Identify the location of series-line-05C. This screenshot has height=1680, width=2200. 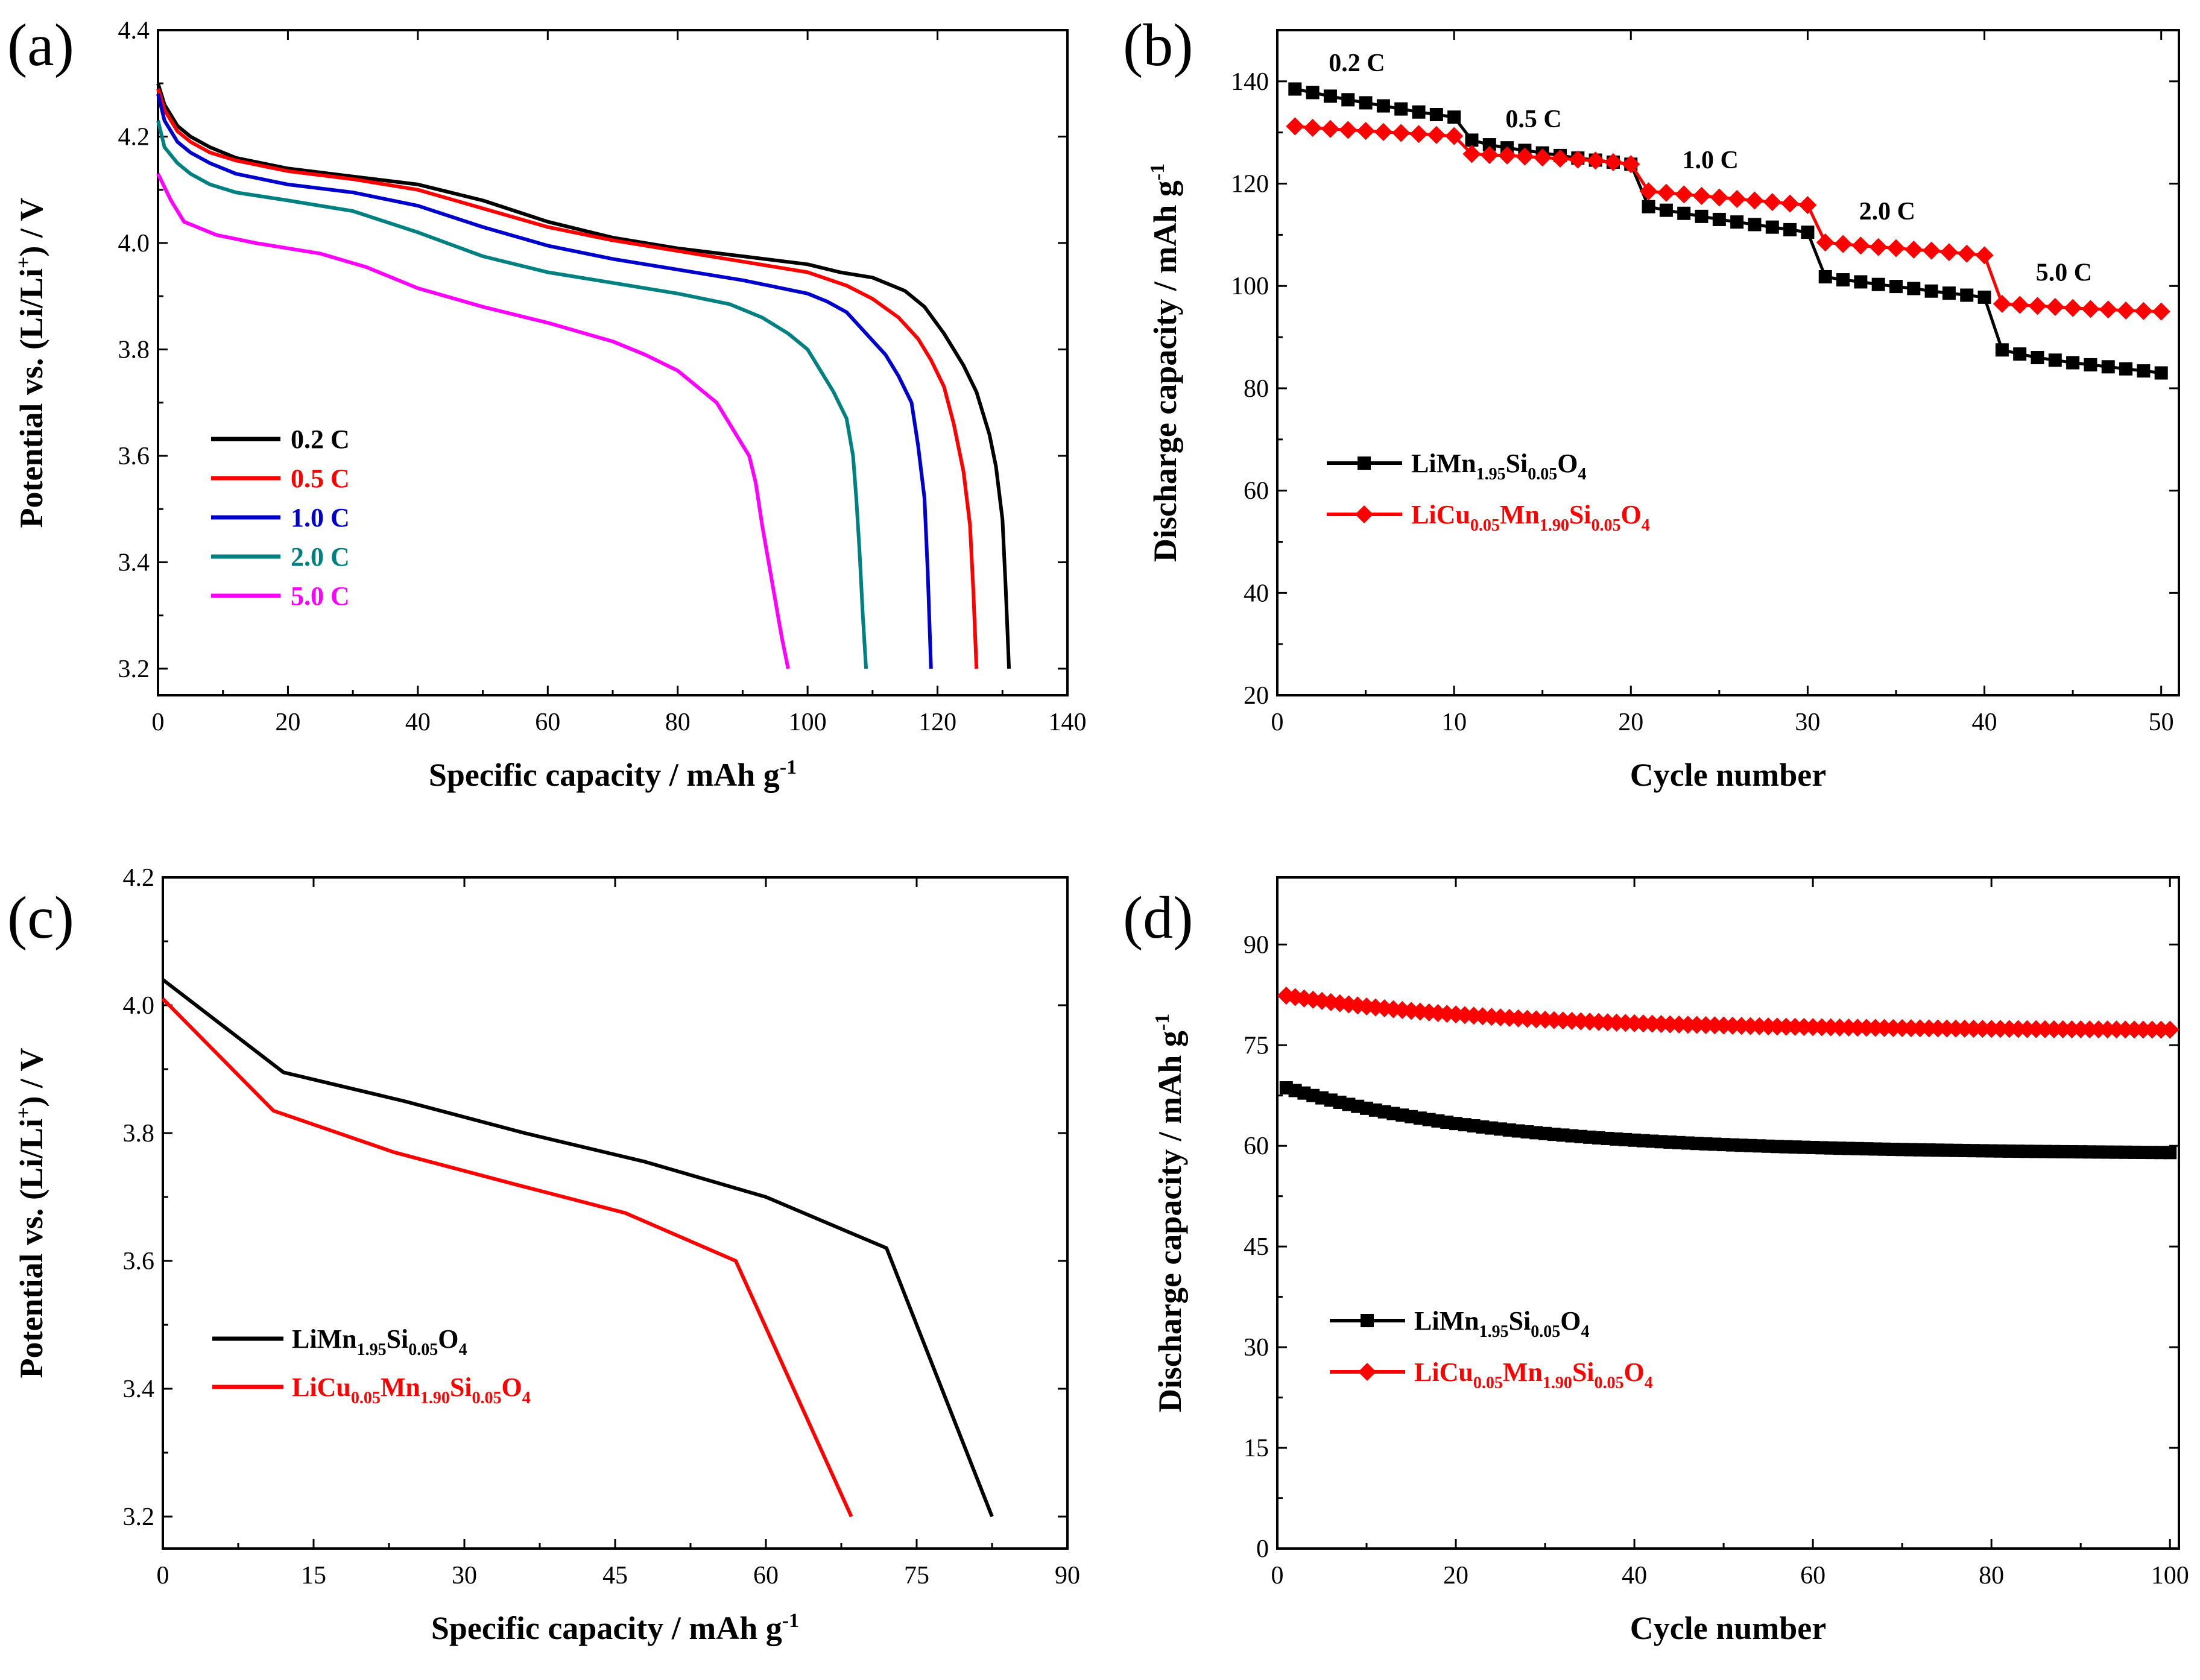
(567, 378).